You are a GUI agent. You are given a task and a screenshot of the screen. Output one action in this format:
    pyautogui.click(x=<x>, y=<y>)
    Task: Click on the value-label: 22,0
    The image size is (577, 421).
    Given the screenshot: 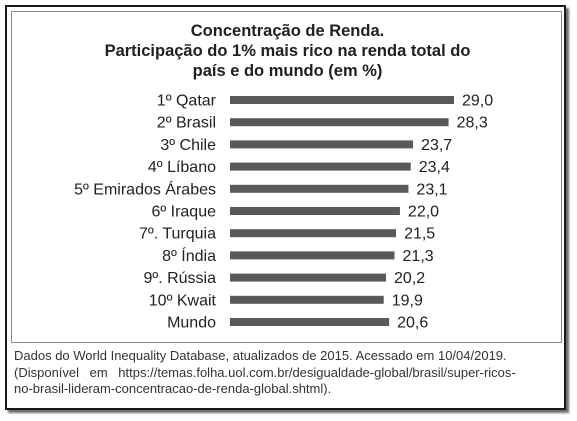 What is the action you would take?
    pyautogui.click(x=423, y=212)
    